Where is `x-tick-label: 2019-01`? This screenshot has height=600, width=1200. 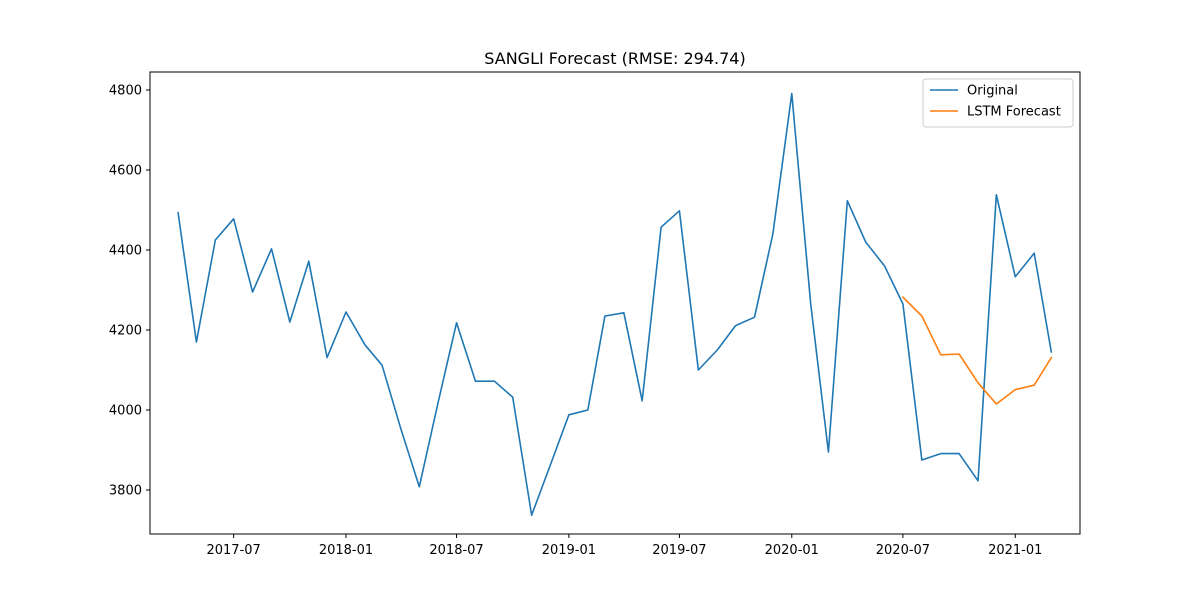
x-tick-label: 2019-01 is located at coordinates (569, 550).